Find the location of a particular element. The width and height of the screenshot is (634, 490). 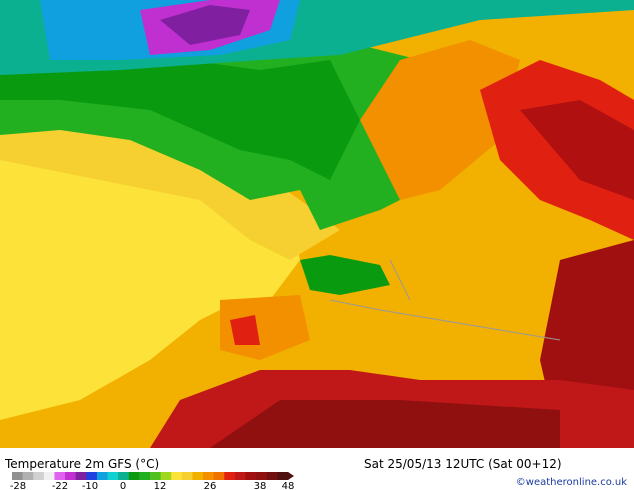

colorbar-tick-label: 0 is located at coordinates (123, 485).